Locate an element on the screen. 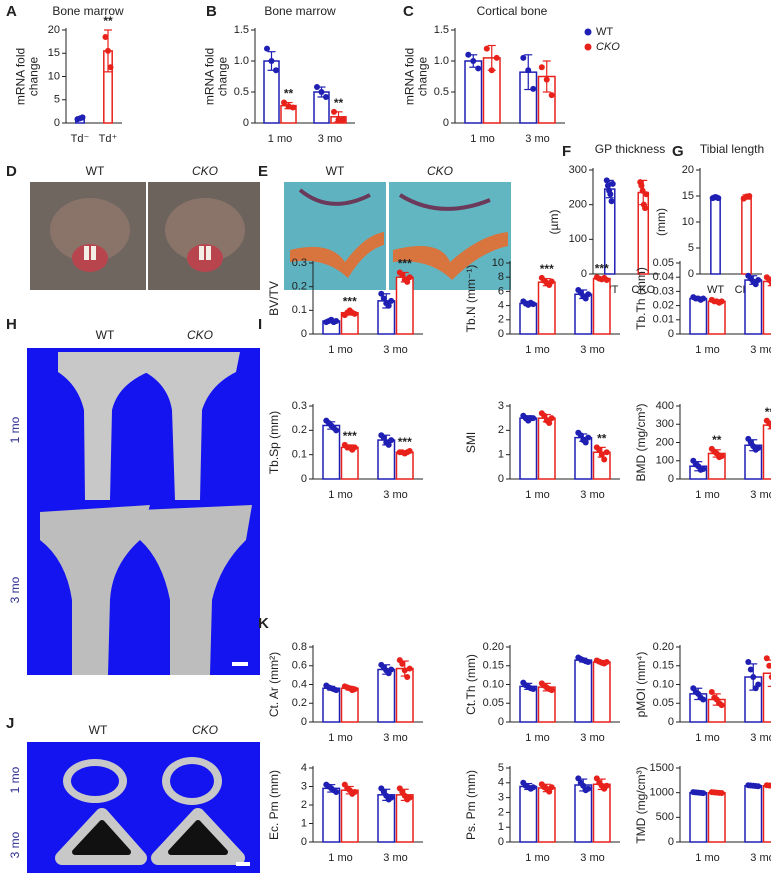  panel-letter: F is located at coordinates (566, 151).